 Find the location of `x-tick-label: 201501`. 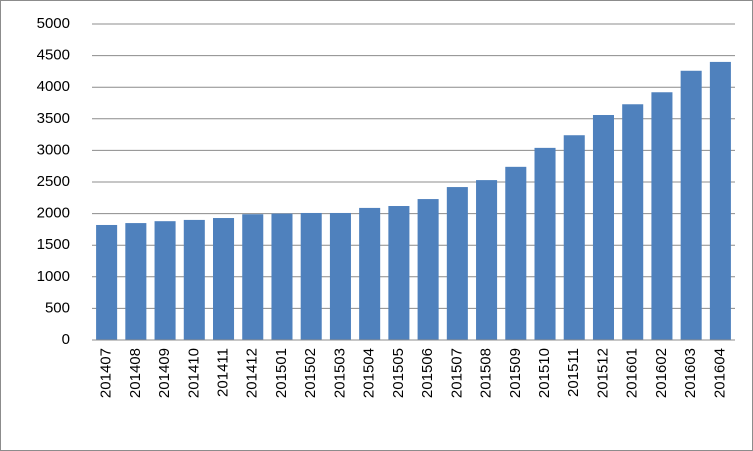

x-tick-label: 201501 is located at coordinates (281, 373).